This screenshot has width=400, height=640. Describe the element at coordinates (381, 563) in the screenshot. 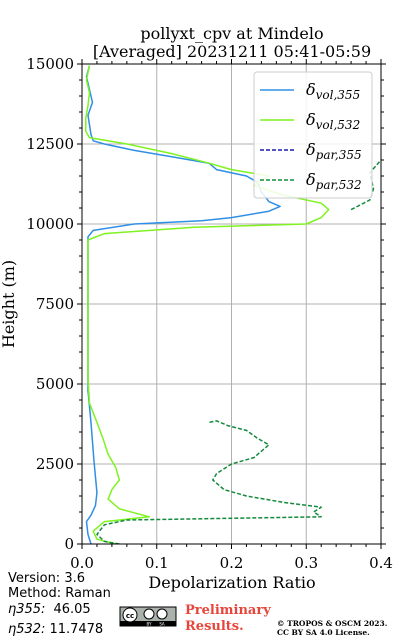

I see `x-tick-label: 0.4` at that location.